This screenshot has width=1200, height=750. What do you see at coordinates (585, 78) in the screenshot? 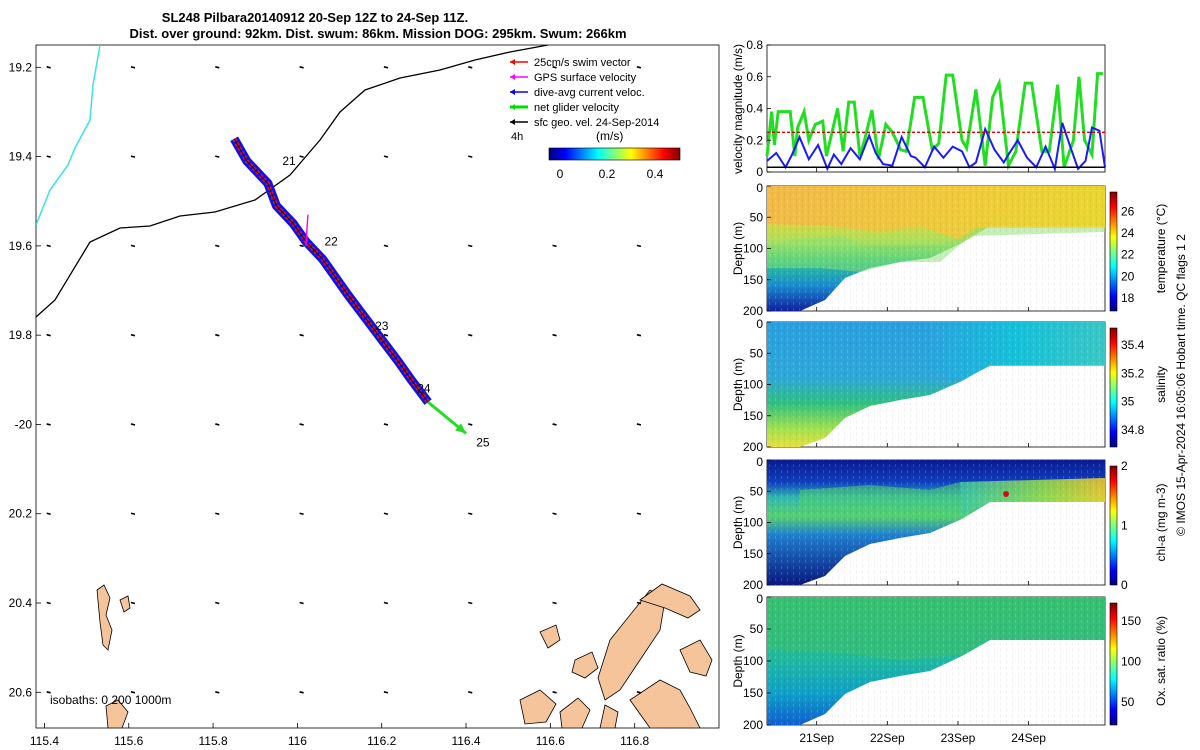
I see `legend-label: GPS surface velocity` at bounding box center [585, 78].